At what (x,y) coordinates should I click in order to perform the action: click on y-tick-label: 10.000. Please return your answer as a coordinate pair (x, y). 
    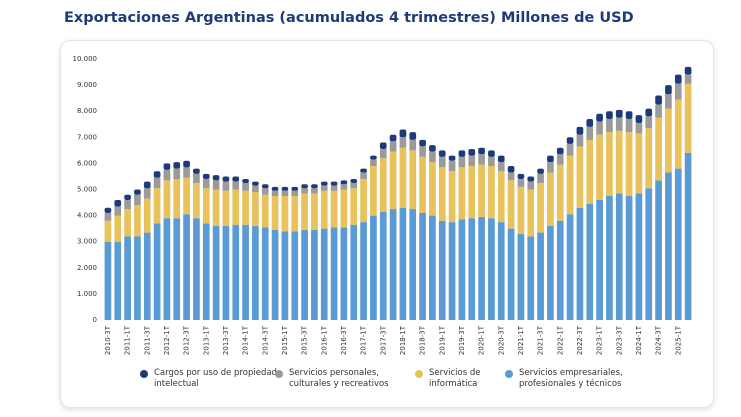
    Looking at the image, I should click on (85, 59).